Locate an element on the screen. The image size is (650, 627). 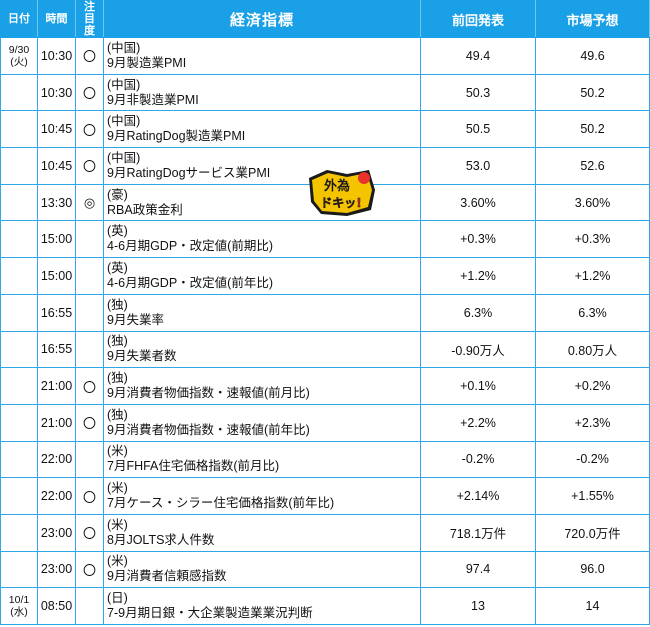
previous-value: +1.2% is located at coordinates (478, 275).